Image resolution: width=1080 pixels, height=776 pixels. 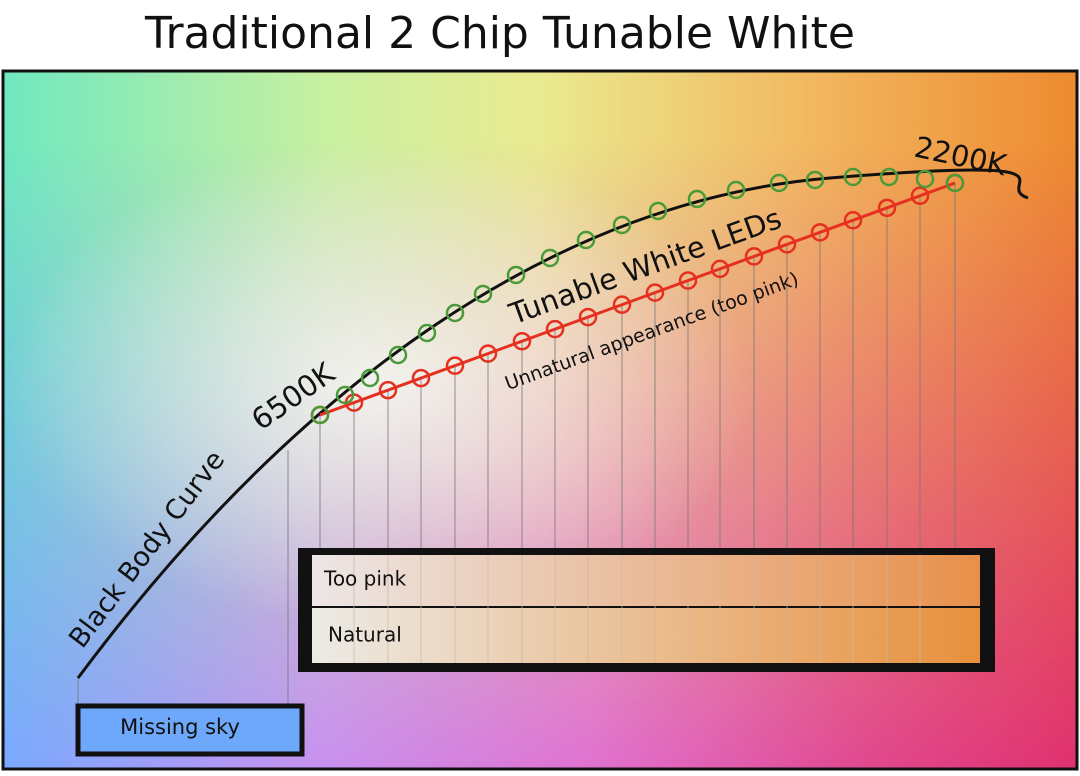 I want to click on missing-box: Missing sky, so click(x=190, y=730).